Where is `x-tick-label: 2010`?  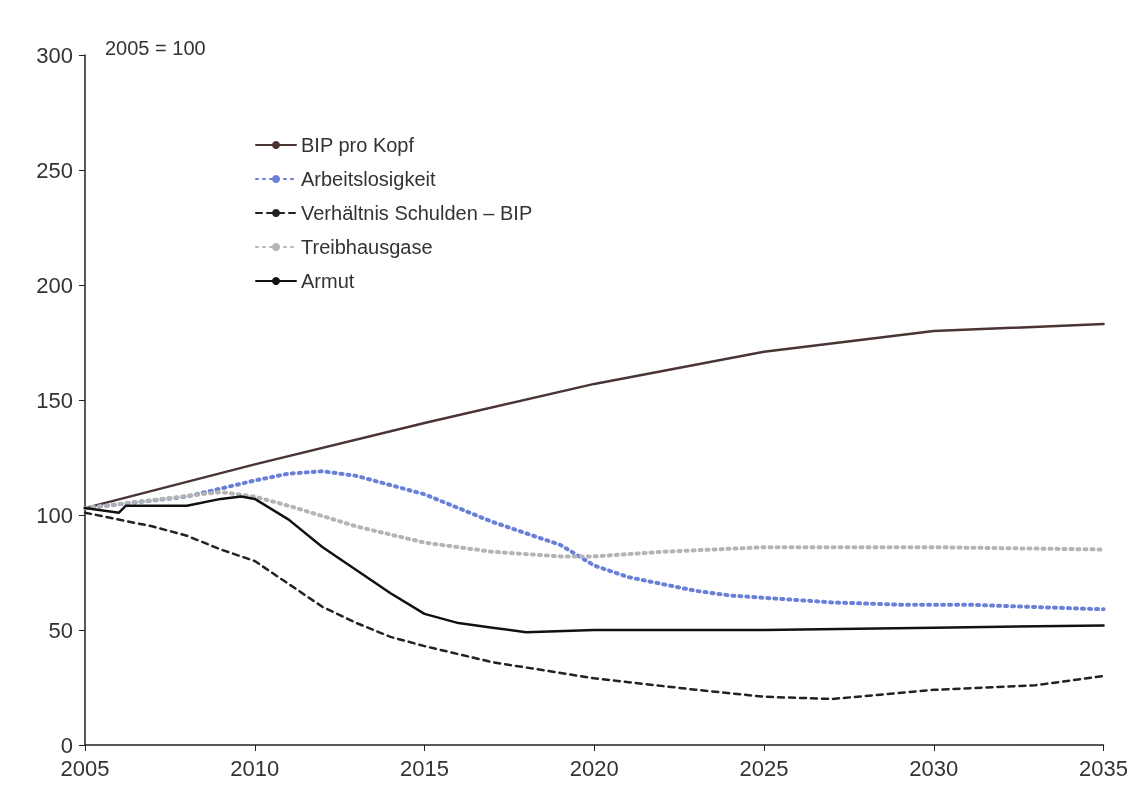 x-tick-label: 2010 is located at coordinates (255, 768).